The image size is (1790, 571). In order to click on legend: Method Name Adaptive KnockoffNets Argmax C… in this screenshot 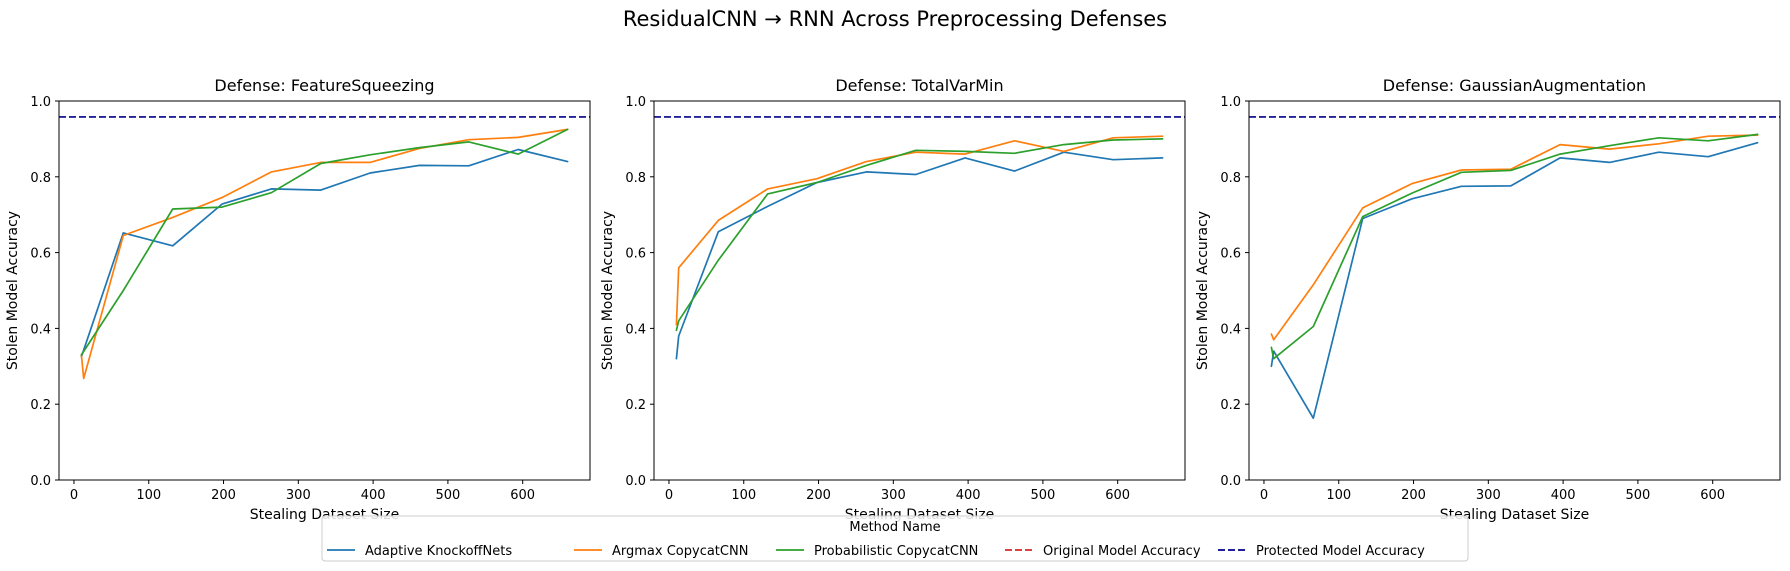, I will do `click(895, 538)`.